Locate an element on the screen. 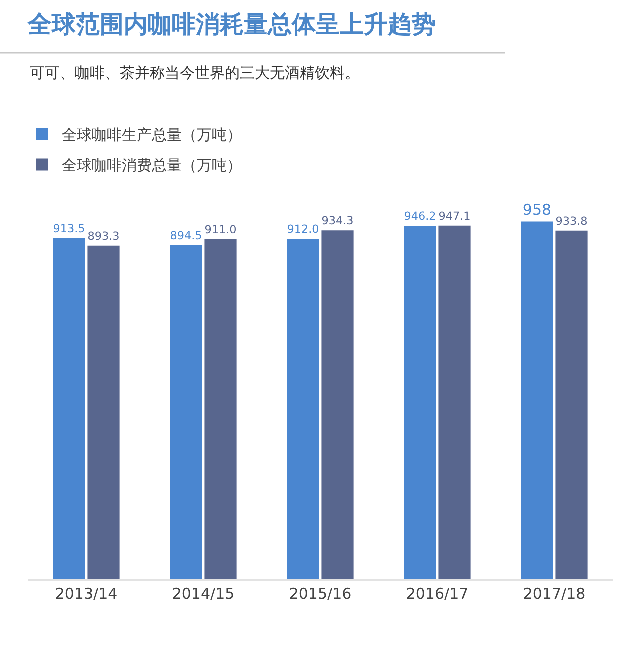 This screenshot has height=667, width=640. data-label: 912.0 is located at coordinates (303, 229).